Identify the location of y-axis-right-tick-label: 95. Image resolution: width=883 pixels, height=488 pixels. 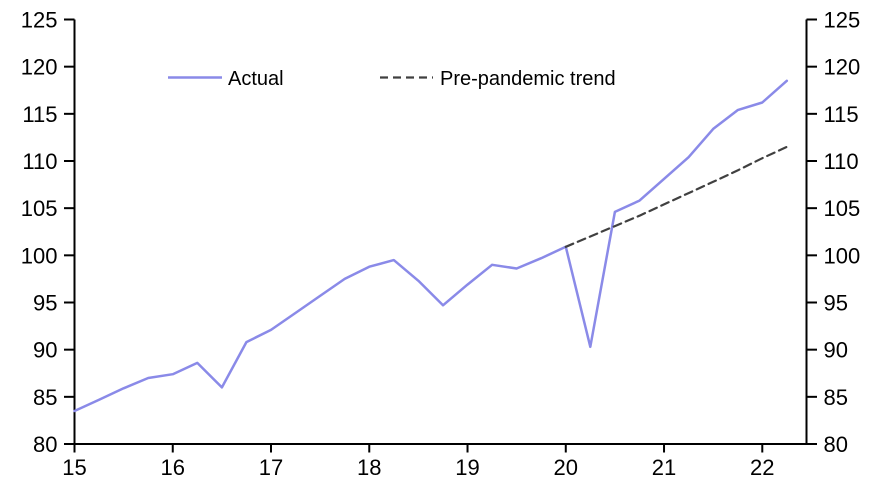
(836, 303).